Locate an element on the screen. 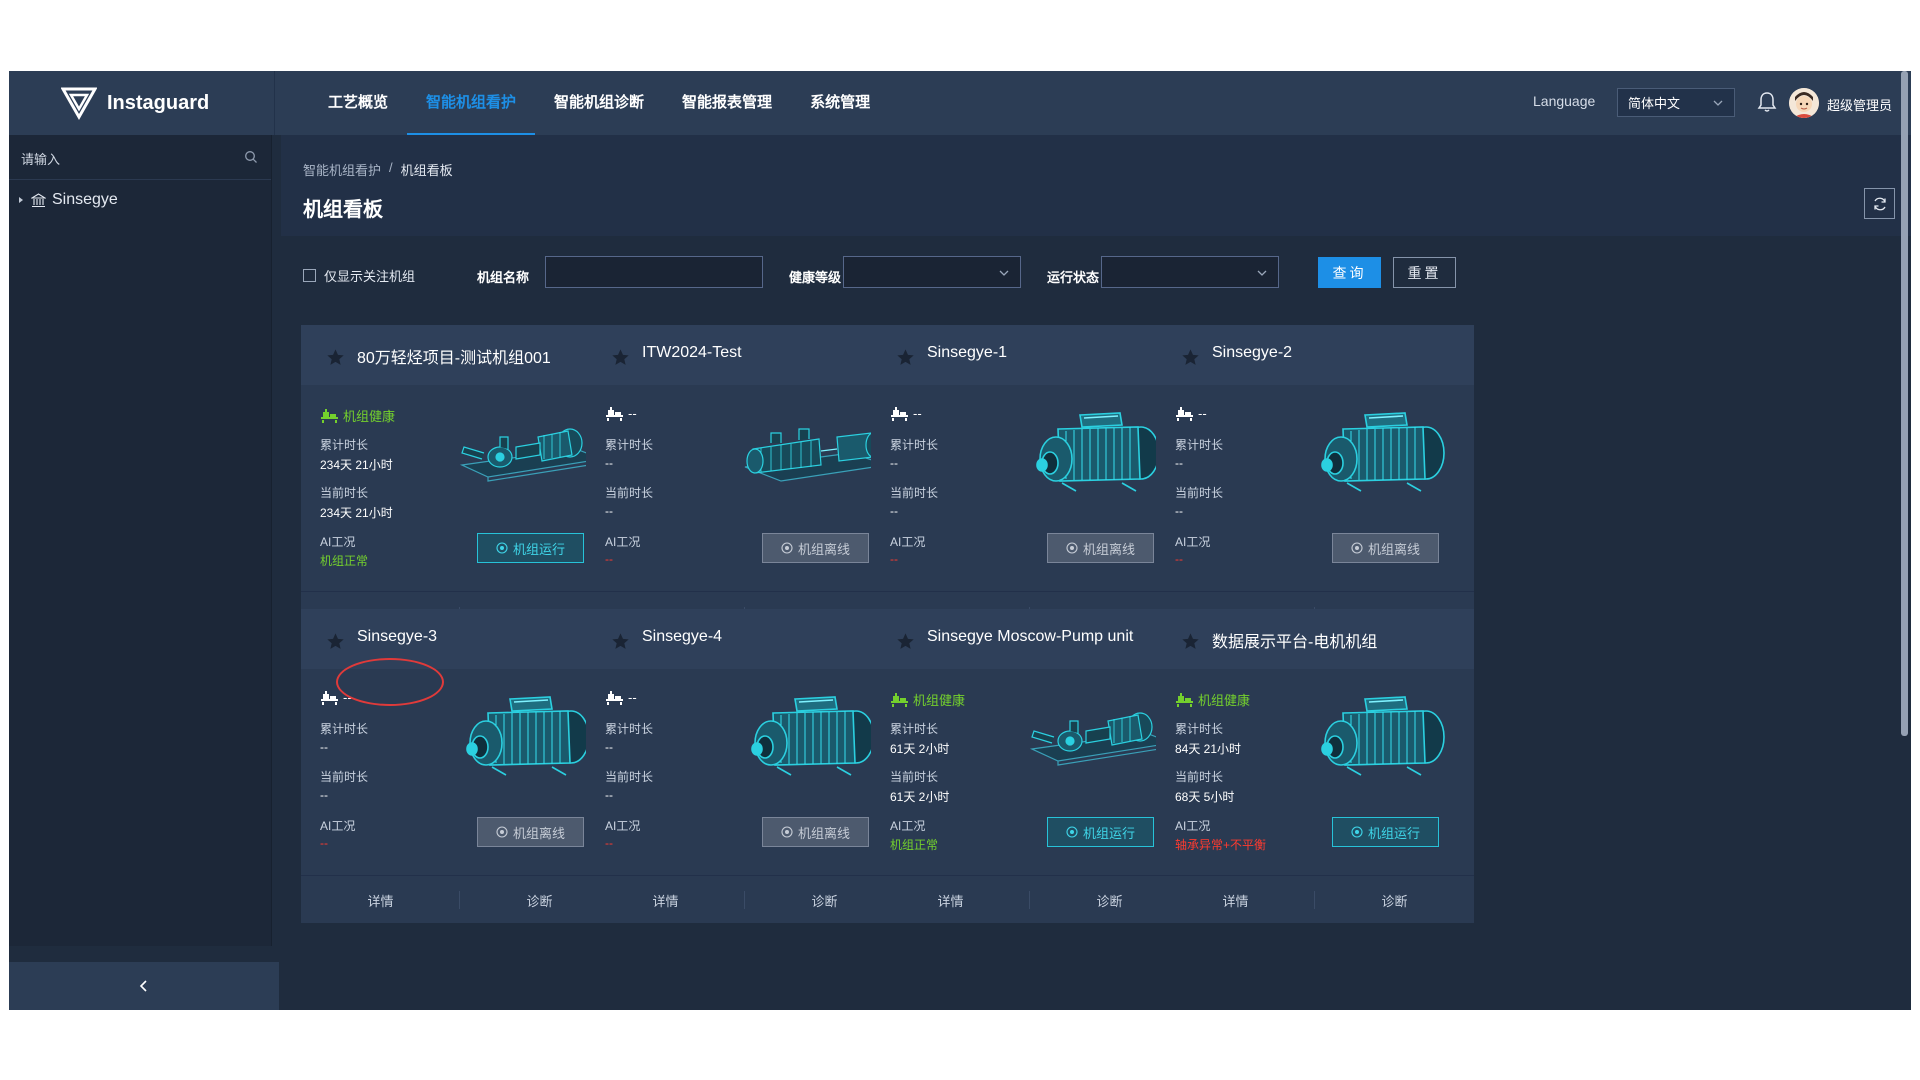 The width and height of the screenshot is (1920, 1080). language-select: 简体中文 is located at coordinates (1676, 102).